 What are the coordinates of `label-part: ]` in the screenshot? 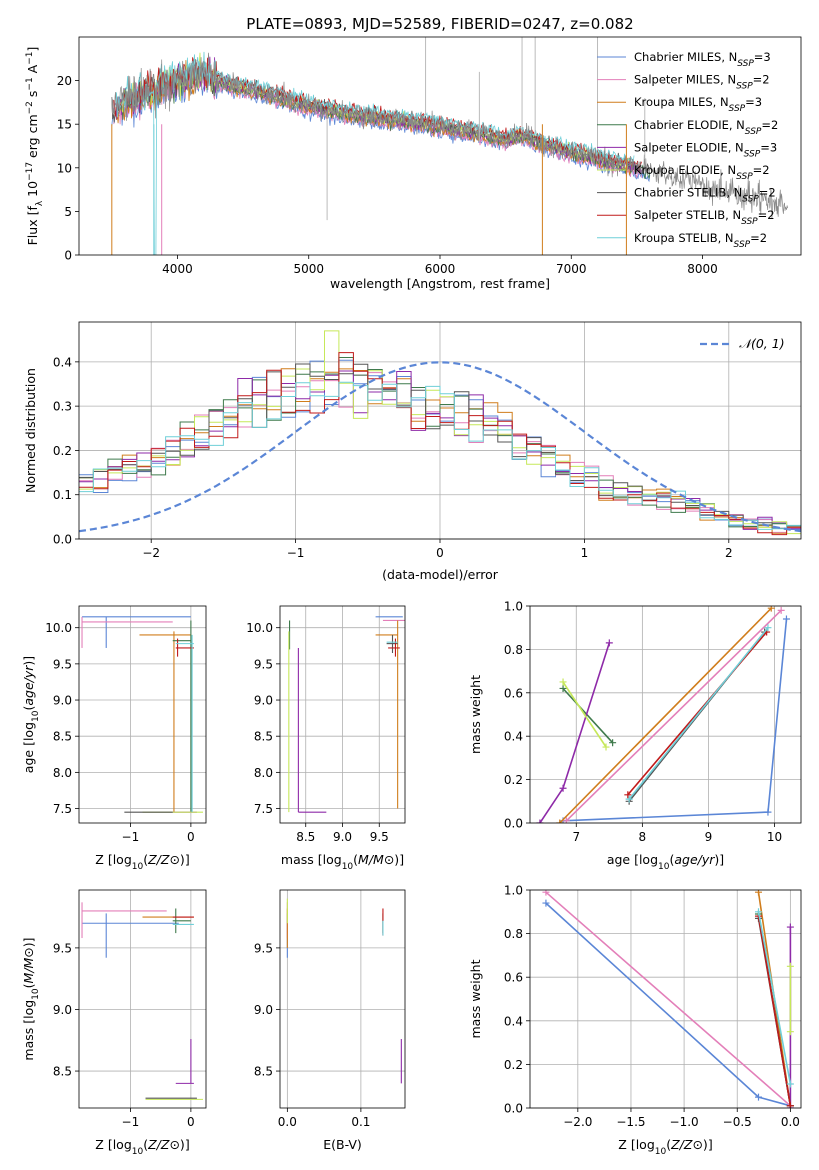 It's located at (28, 939).